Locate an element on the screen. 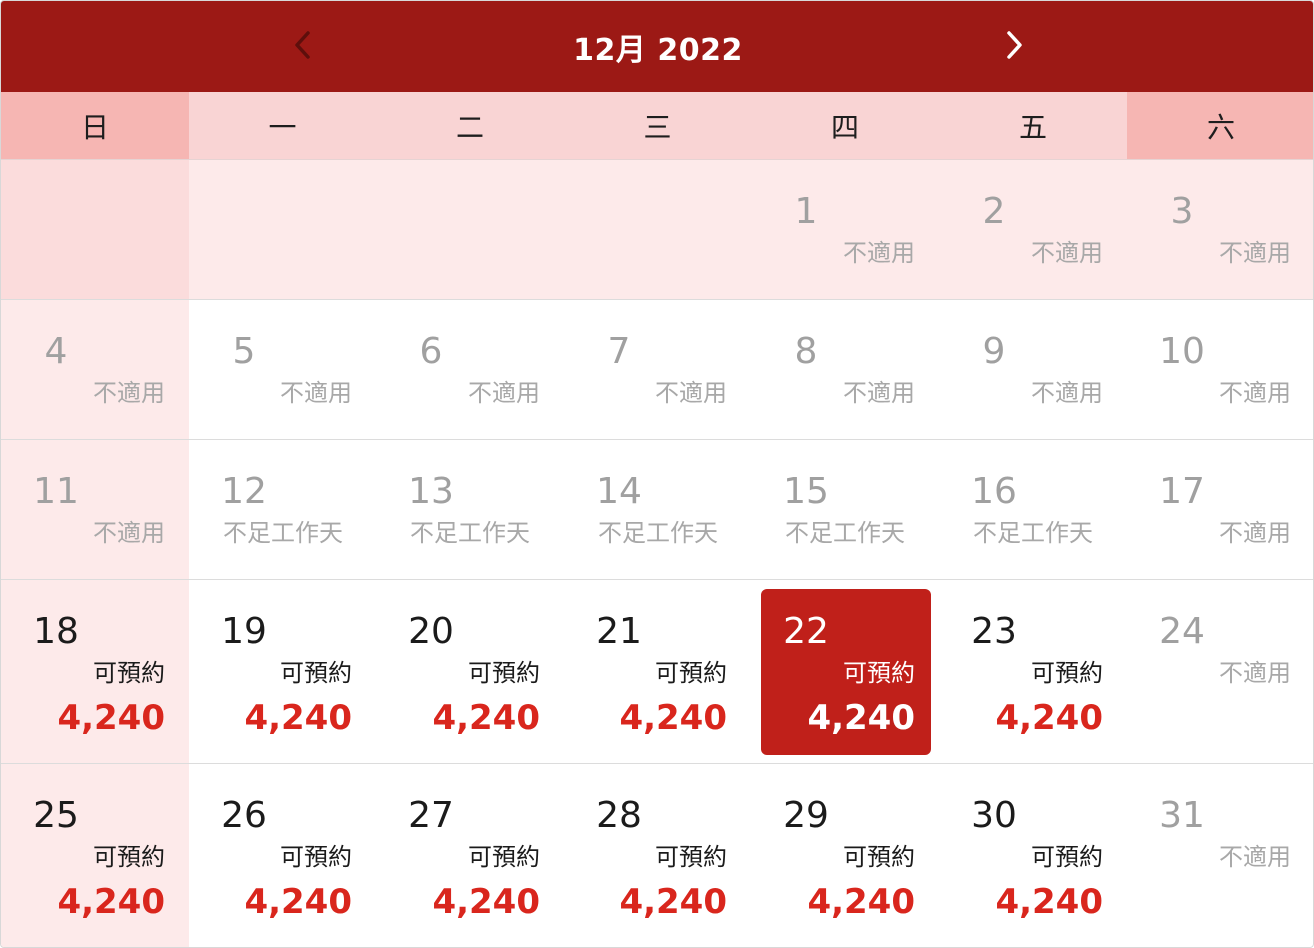 This screenshot has height=948, width=1314. day-number: 21 is located at coordinates (619, 631).